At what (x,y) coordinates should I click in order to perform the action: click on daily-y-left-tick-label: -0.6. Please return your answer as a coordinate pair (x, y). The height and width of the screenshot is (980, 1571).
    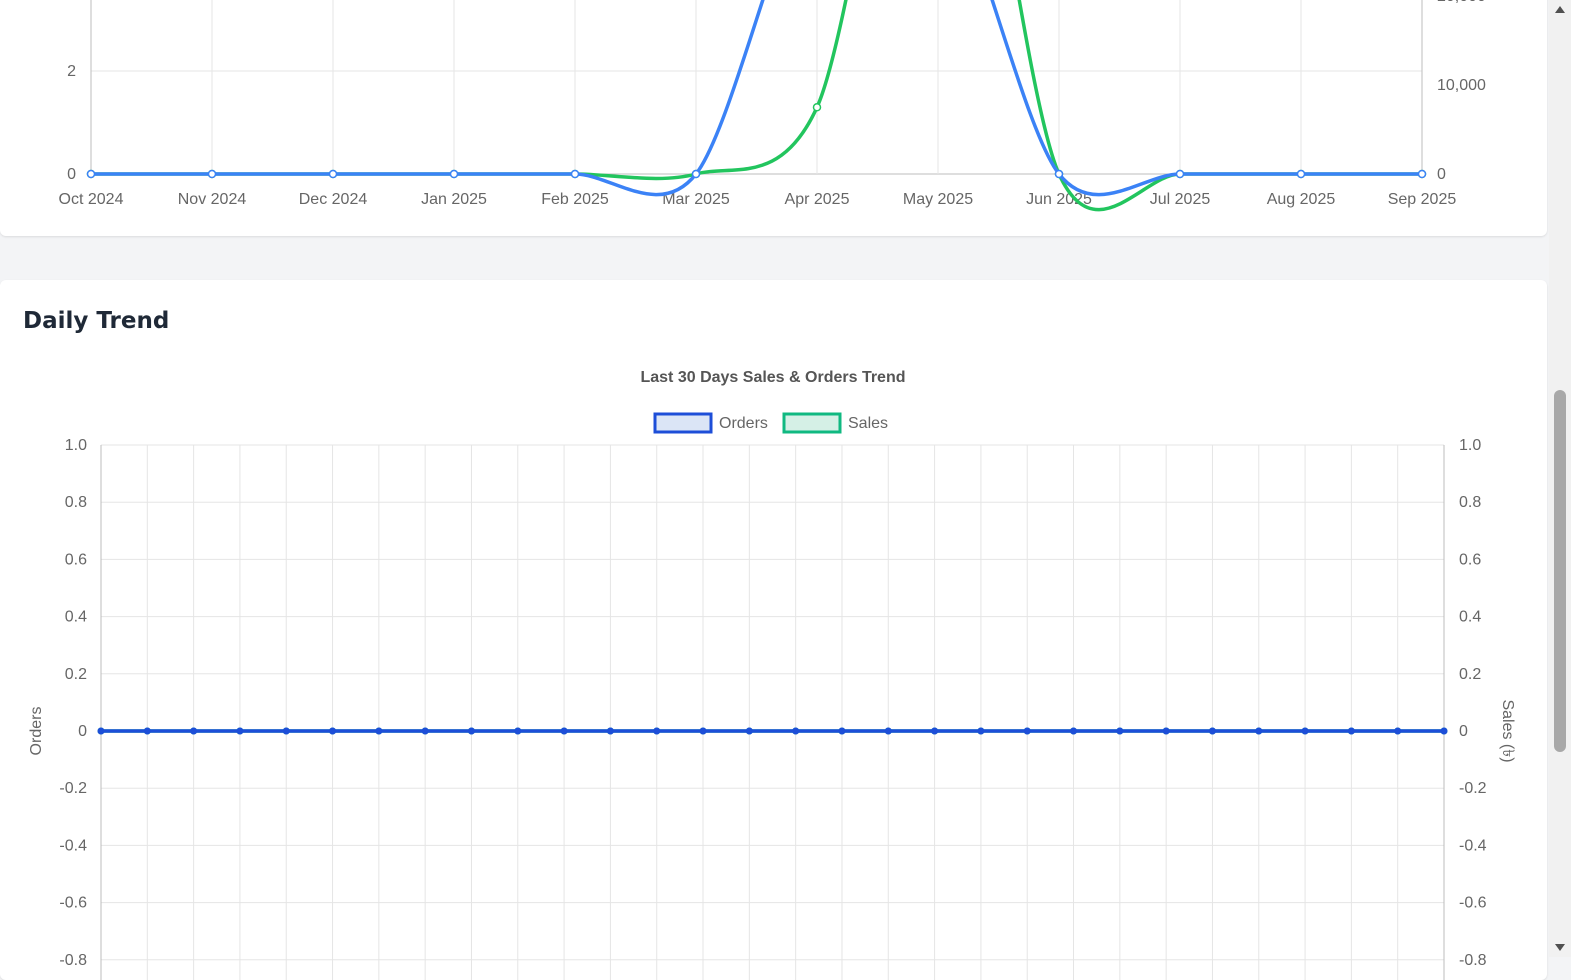
    Looking at the image, I should click on (73, 903).